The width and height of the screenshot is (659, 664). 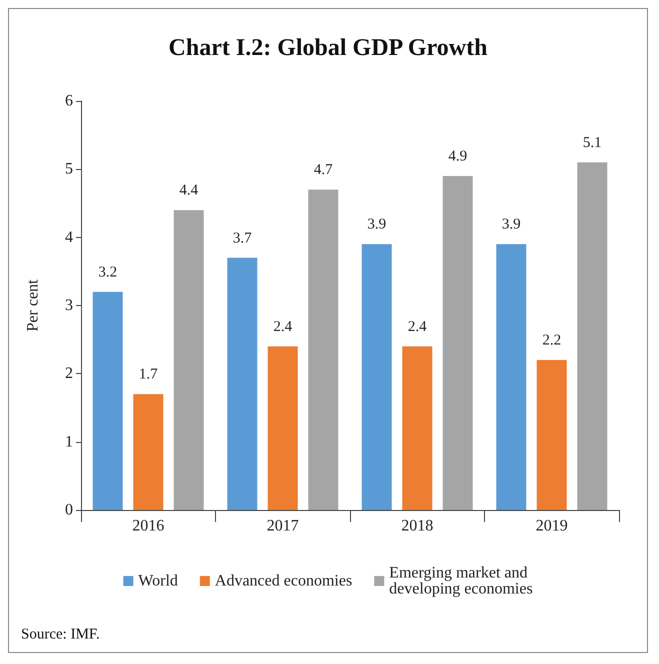 I want to click on x-tick-label: 2016, so click(x=148, y=526).